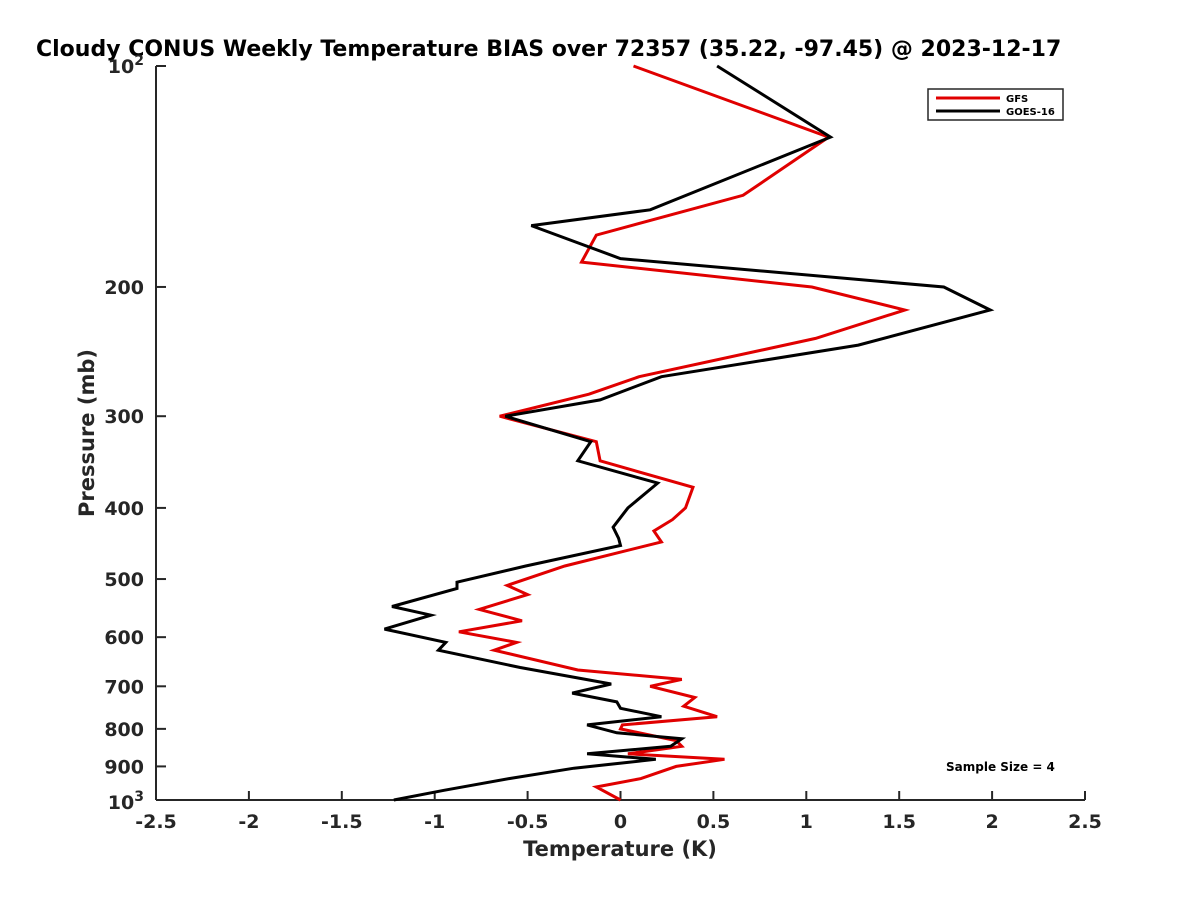  I want to click on y-tick-label: 200, so click(124, 288).